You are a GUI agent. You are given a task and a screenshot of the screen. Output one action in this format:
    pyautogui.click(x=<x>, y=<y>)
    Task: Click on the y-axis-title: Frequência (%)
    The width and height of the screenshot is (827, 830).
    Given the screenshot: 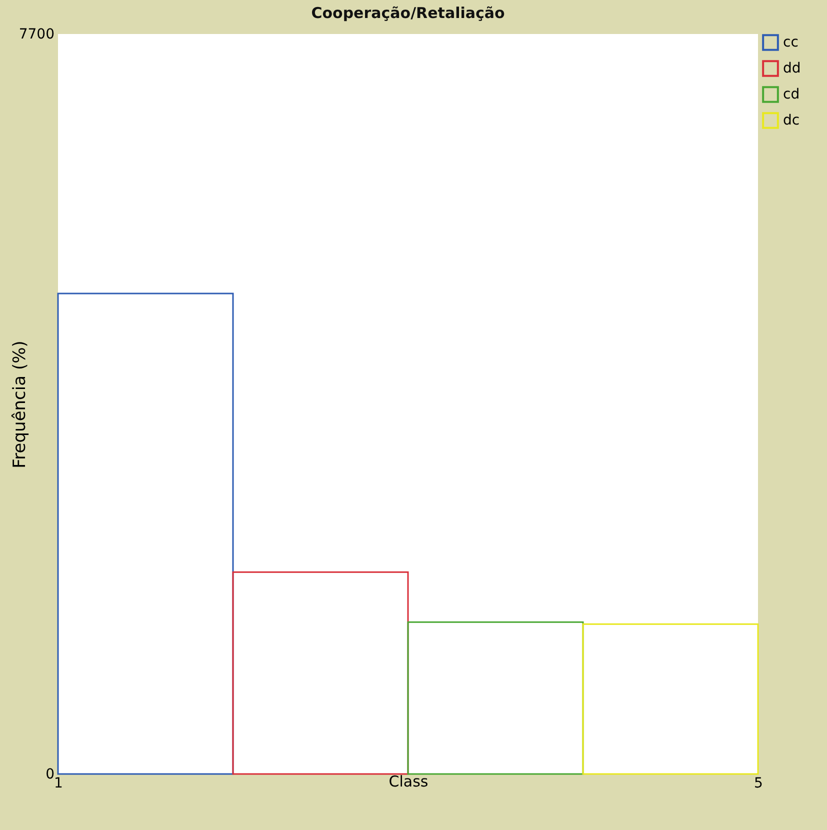 What is the action you would take?
    pyautogui.click(x=20, y=404)
    